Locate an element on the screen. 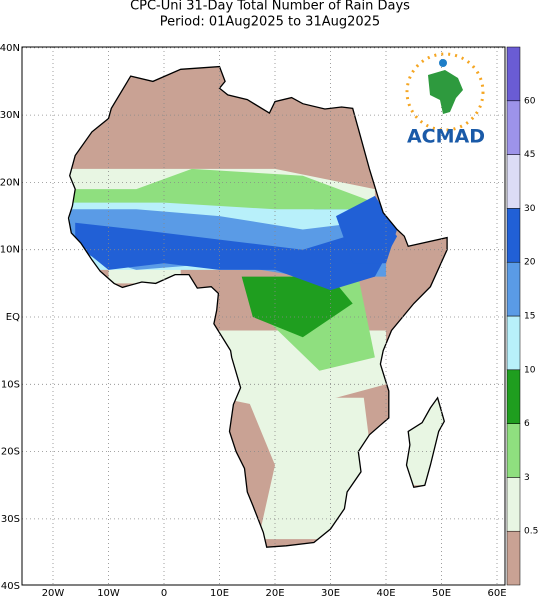 This screenshot has width=540, height=600. logo-rays is located at coordinates (445, 92).